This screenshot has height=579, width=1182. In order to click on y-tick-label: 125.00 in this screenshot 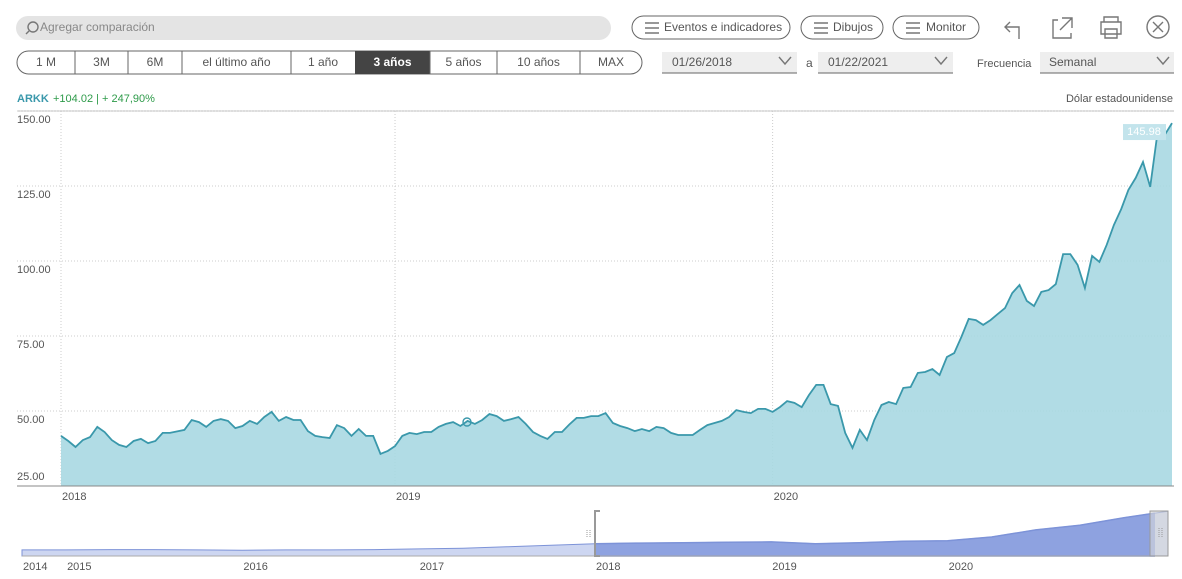, I will do `click(34, 195)`.